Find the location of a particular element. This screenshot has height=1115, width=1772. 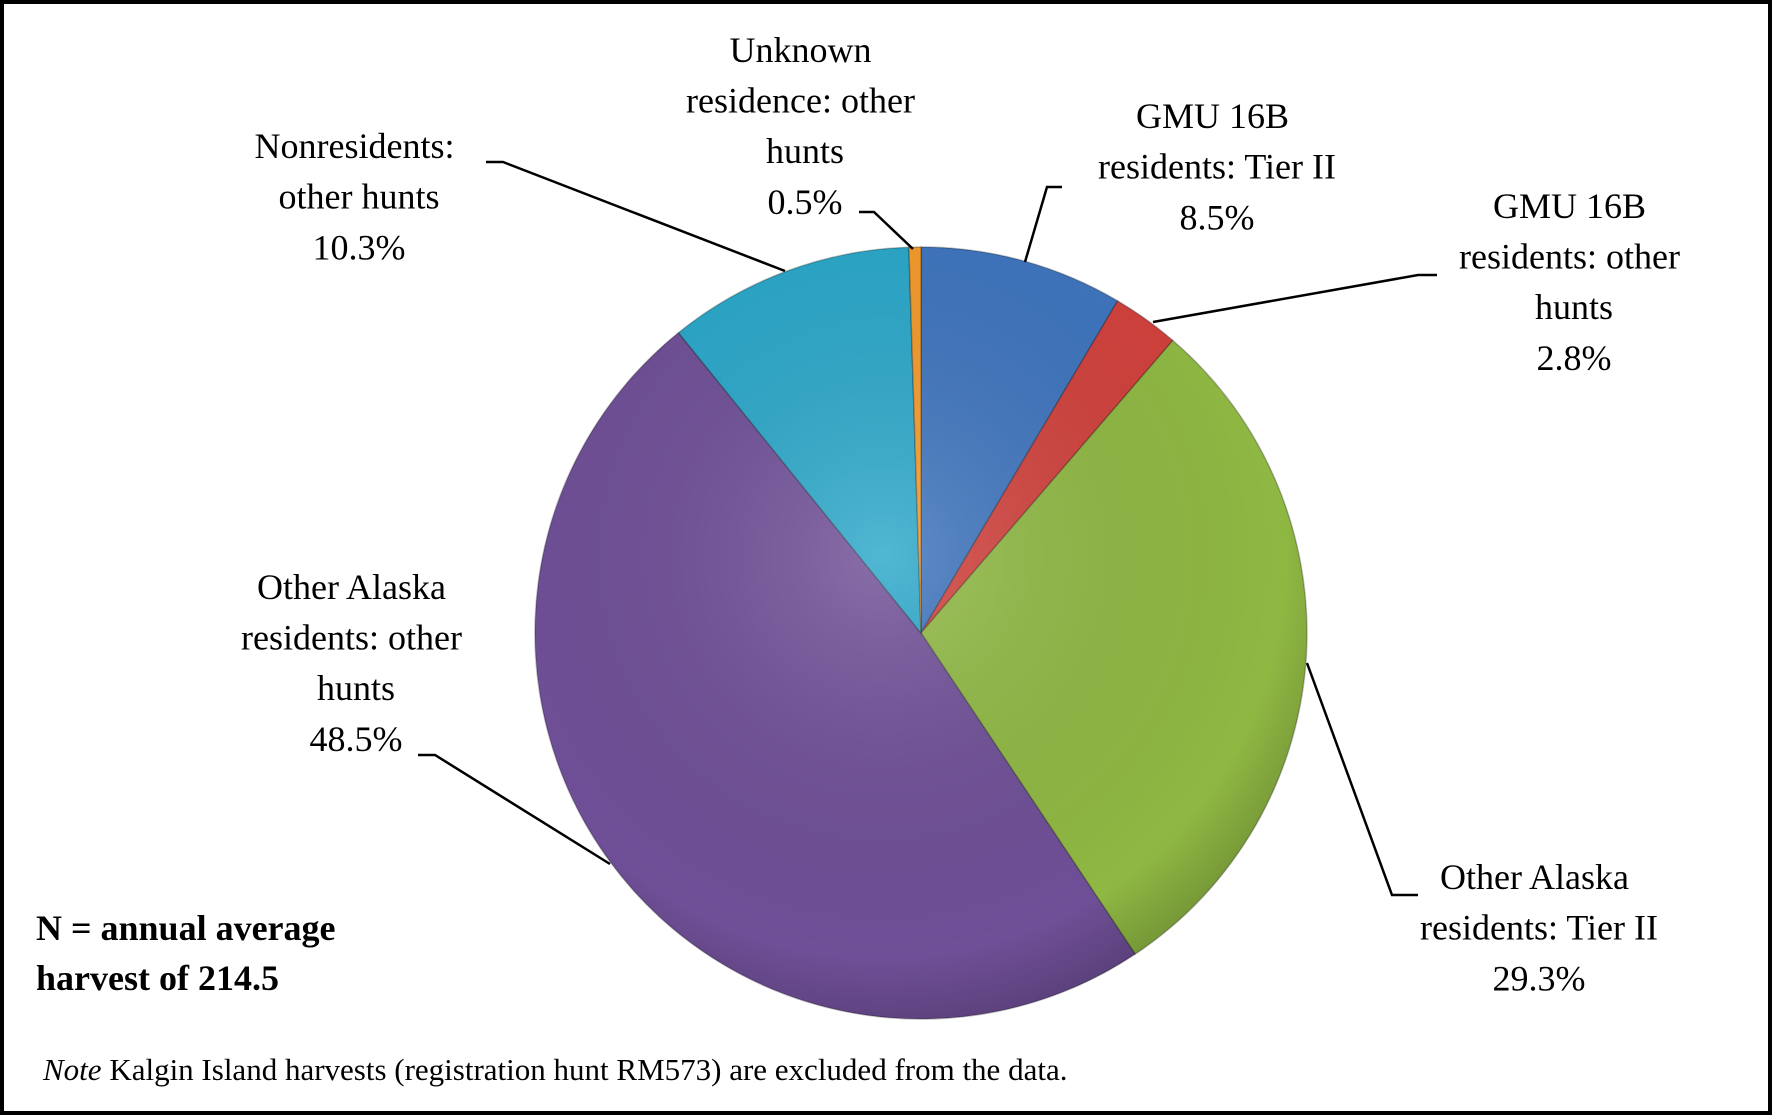

slice-label: GMU 16B residents: Tier II is located at coordinates (1217, 141).